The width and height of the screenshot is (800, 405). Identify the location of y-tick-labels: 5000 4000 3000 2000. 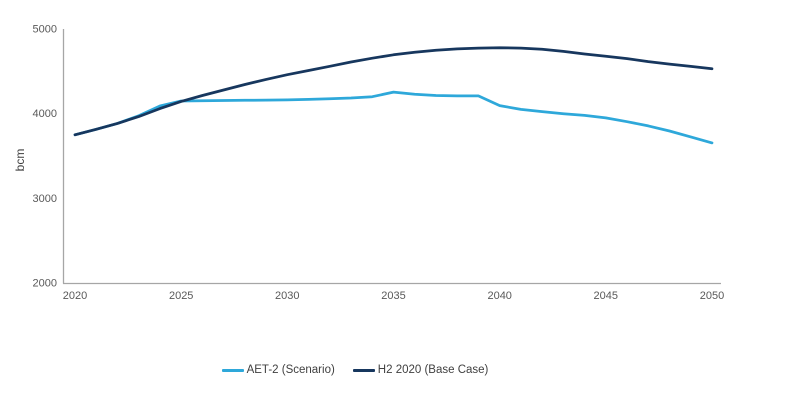
(45, 157).